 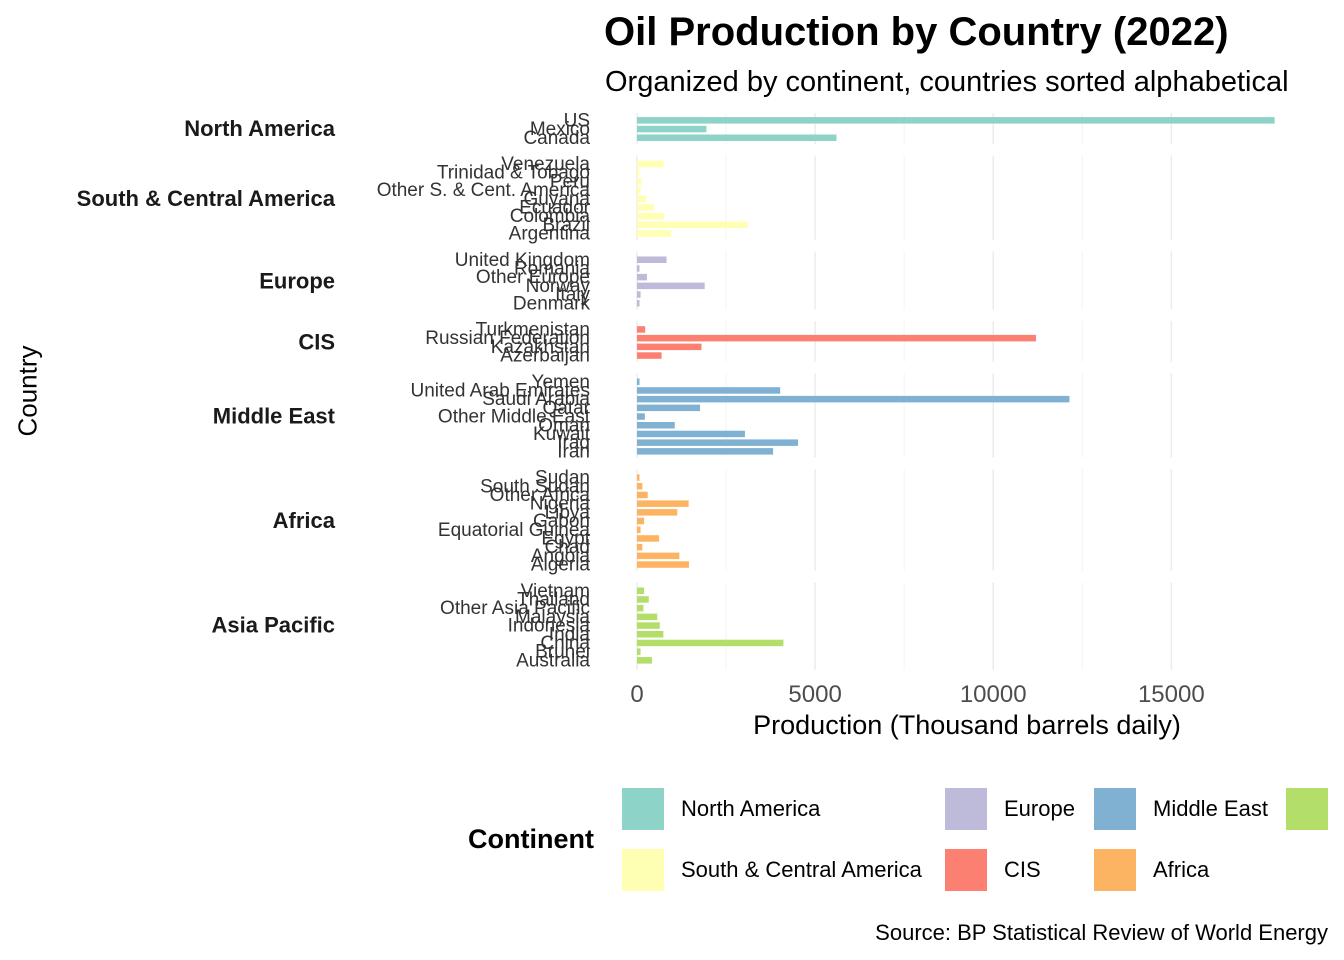 I want to click on group-label: Middle East, so click(x=274, y=416).